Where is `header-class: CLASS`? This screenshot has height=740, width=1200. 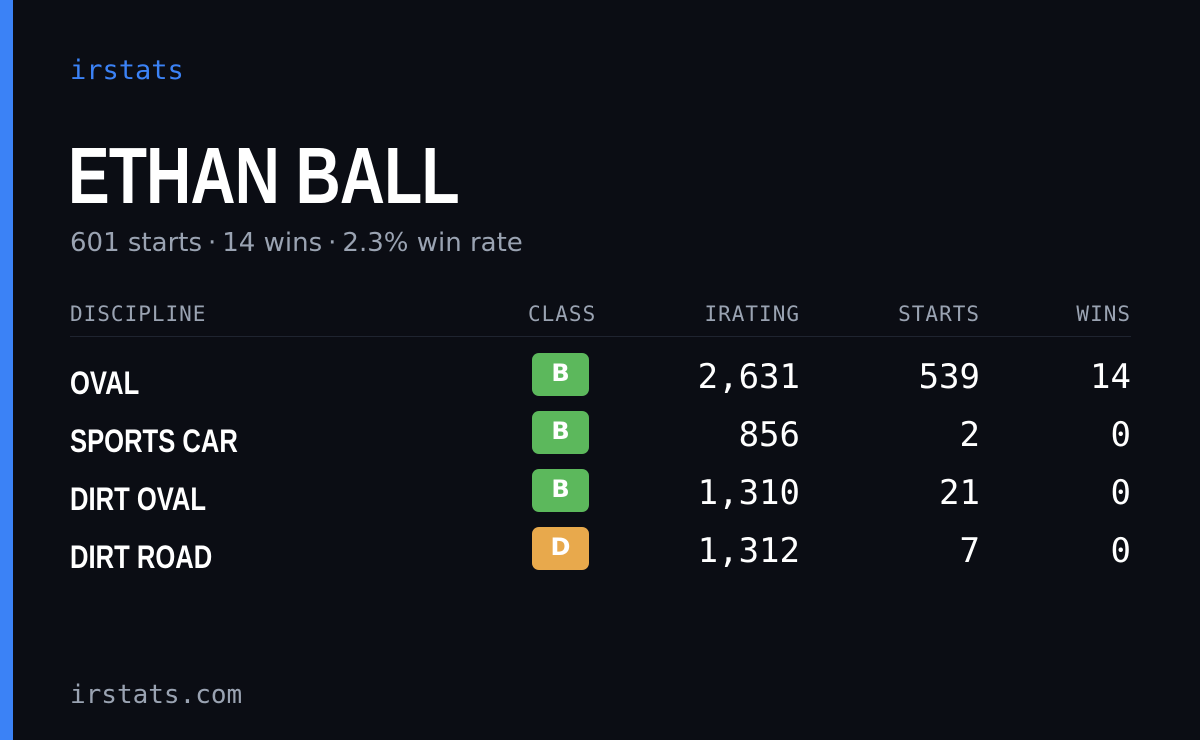
header-class: CLASS is located at coordinates (562, 314).